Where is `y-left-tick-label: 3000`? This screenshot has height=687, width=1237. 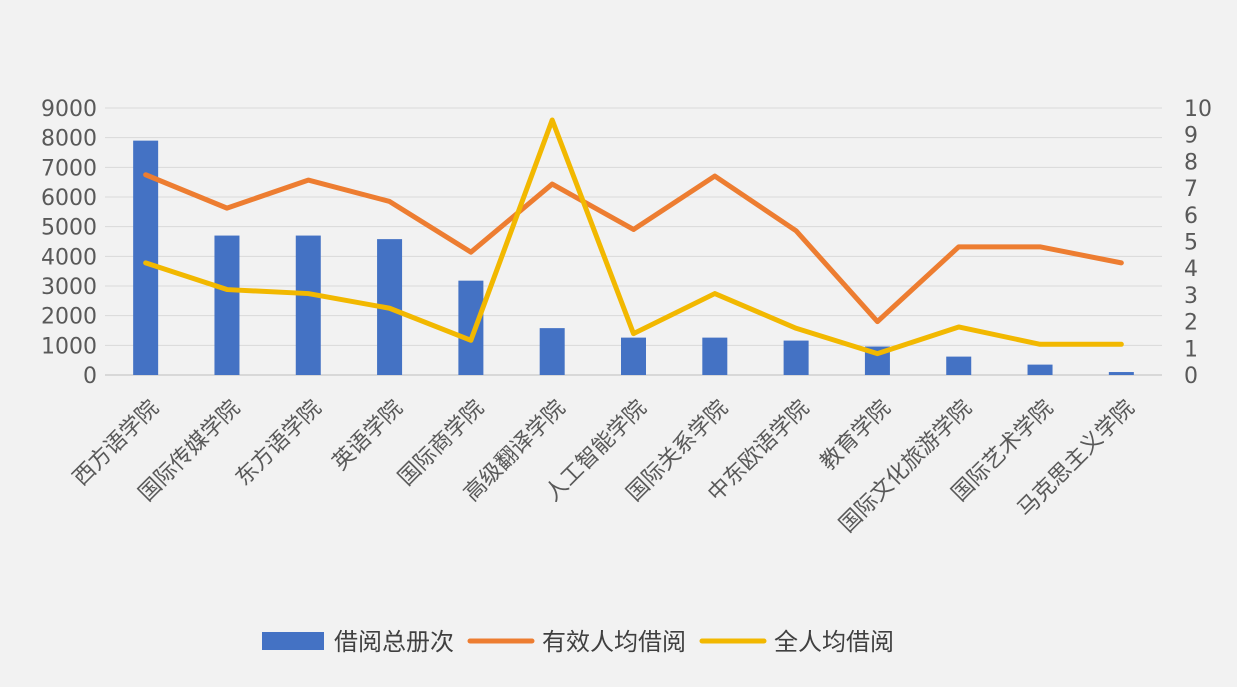 y-left-tick-label: 3000 is located at coordinates (69, 287).